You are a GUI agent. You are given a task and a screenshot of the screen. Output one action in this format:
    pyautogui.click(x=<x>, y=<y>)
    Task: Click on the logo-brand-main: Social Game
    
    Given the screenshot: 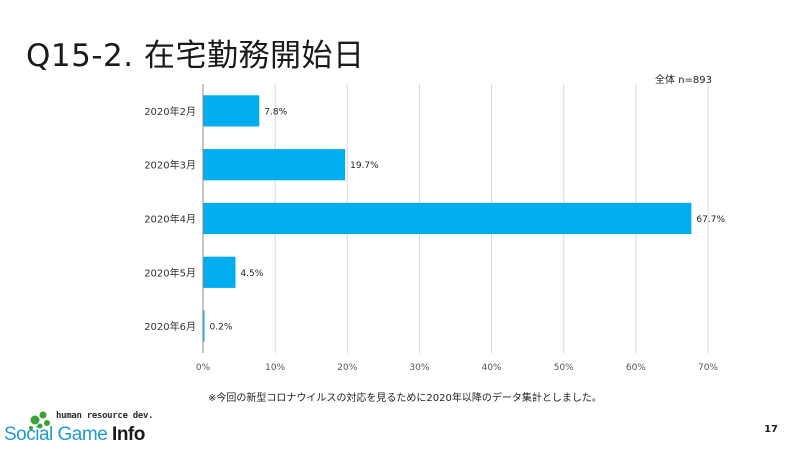 What is the action you would take?
    pyautogui.click(x=58, y=434)
    